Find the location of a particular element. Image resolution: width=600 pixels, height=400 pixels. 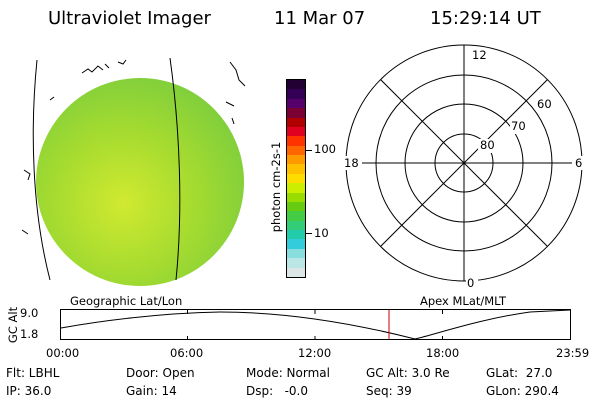

lat-label-60: 60 is located at coordinates (544, 104).